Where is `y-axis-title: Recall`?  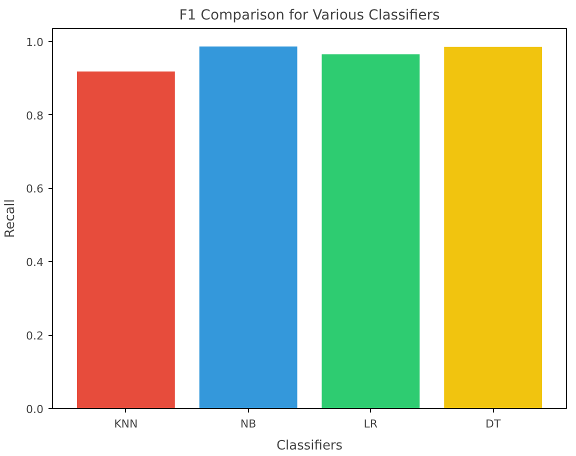
y-axis-title: Recall is located at coordinates (10, 218).